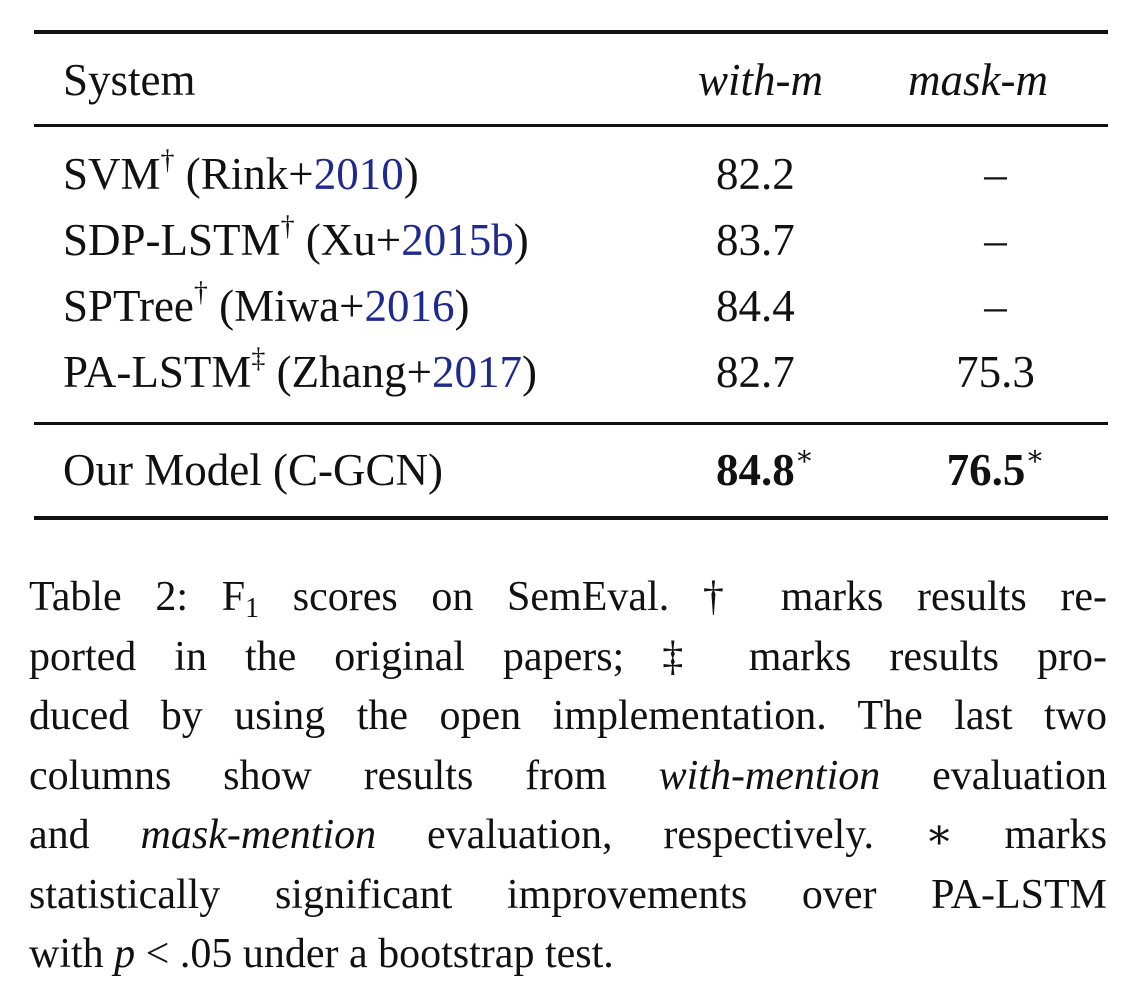  What do you see at coordinates (476, 372) in the screenshot?
I see `citation-link: 2017` at bounding box center [476, 372].